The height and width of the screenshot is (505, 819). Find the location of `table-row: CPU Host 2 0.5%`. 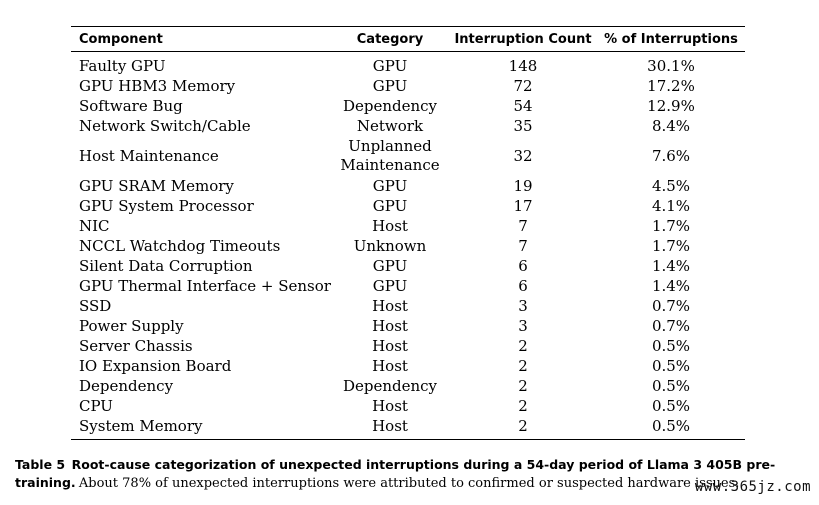

table-row: CPU Host 2 0.5% is located at coordinates (408, 406).